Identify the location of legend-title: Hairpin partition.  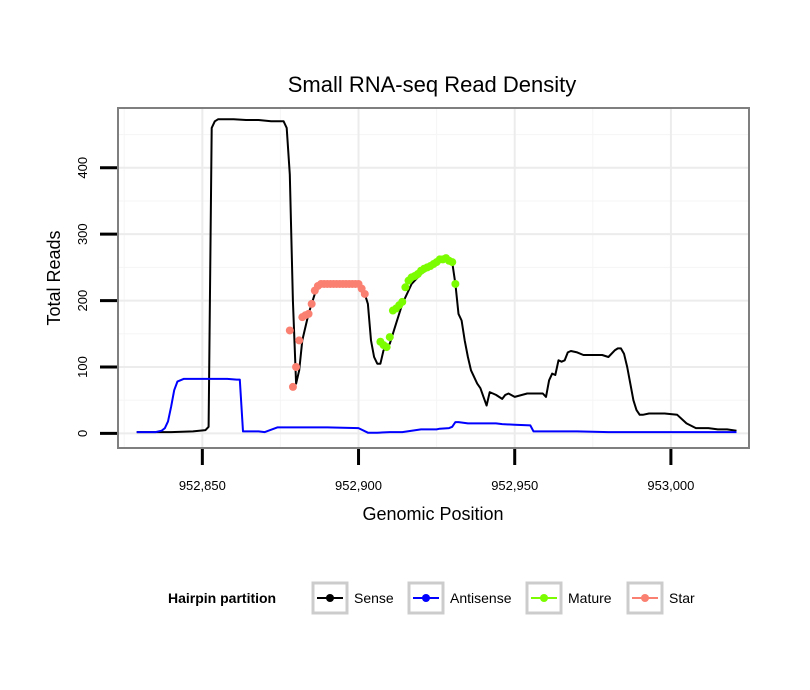
(222, 598).